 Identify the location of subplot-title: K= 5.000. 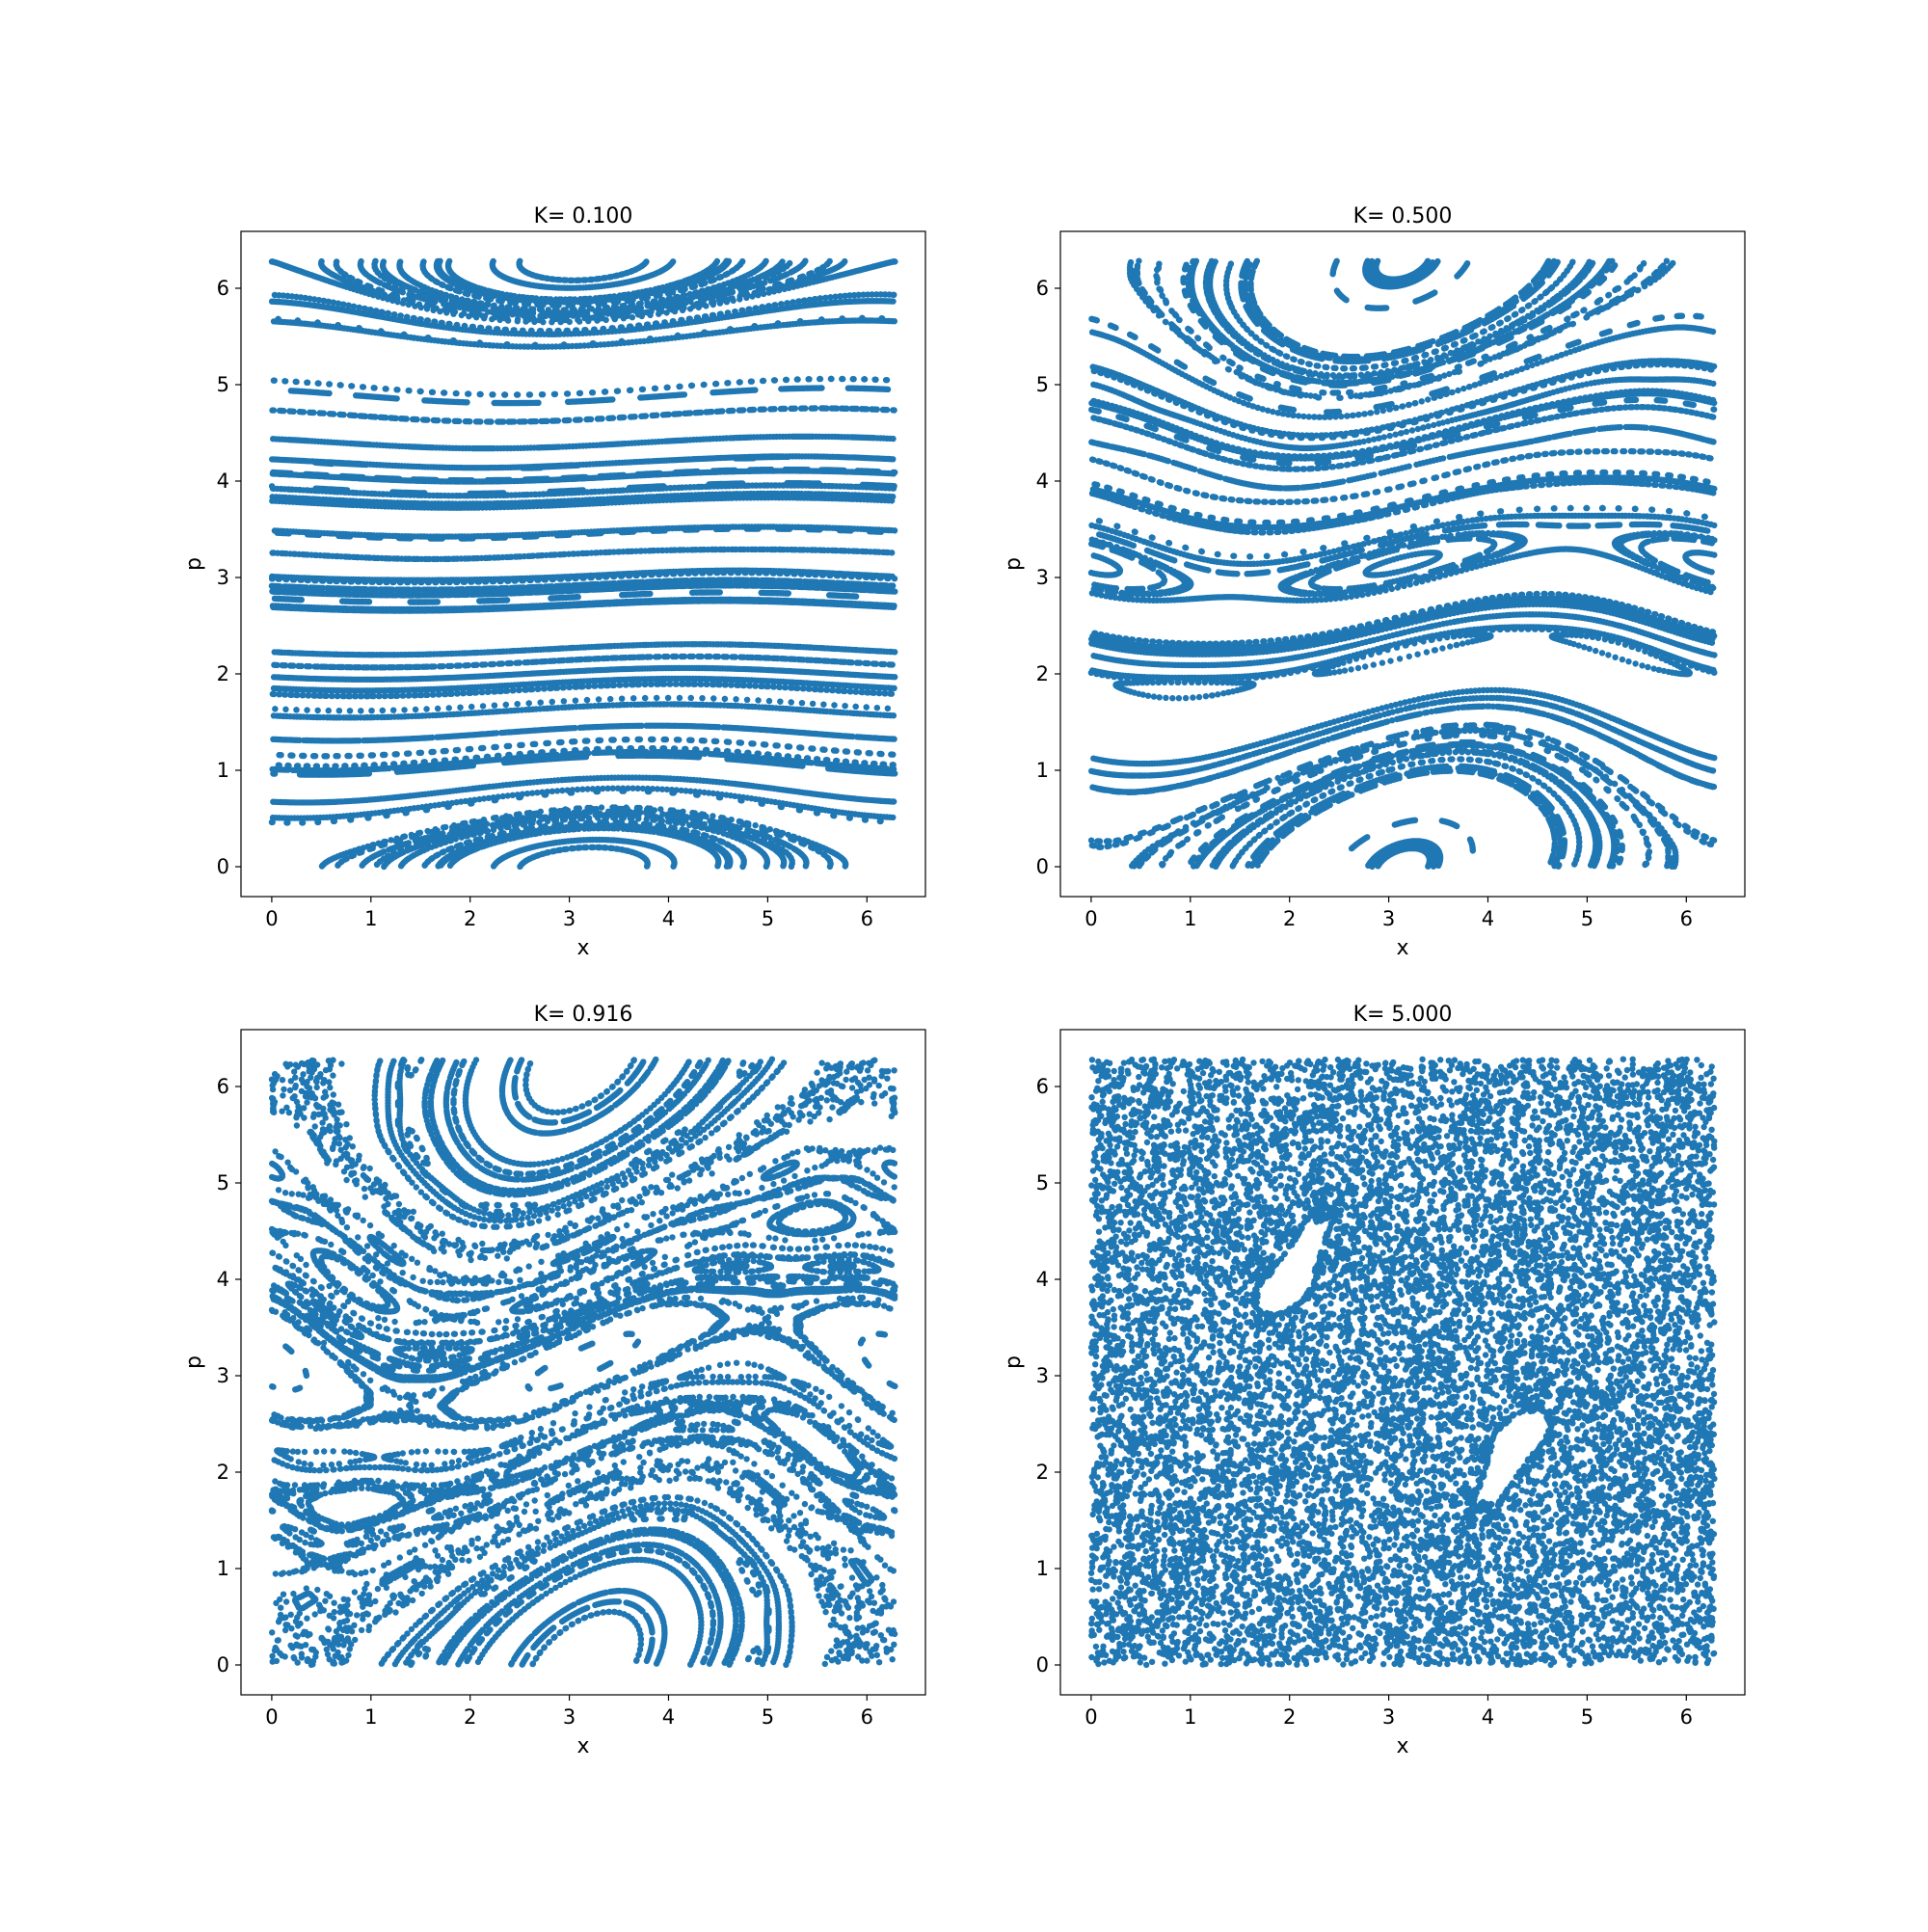
(1403, 1015).